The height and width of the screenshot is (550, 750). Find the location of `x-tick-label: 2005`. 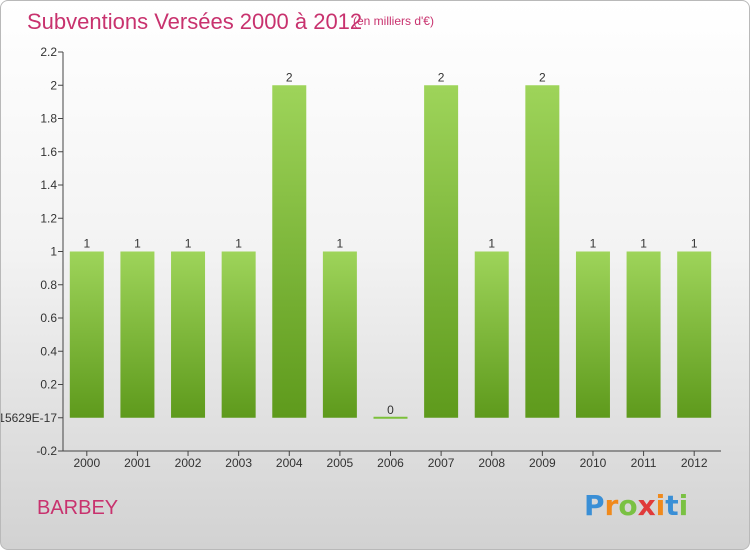

x-tick-label: 2005 is located at coordinates (340, 463).